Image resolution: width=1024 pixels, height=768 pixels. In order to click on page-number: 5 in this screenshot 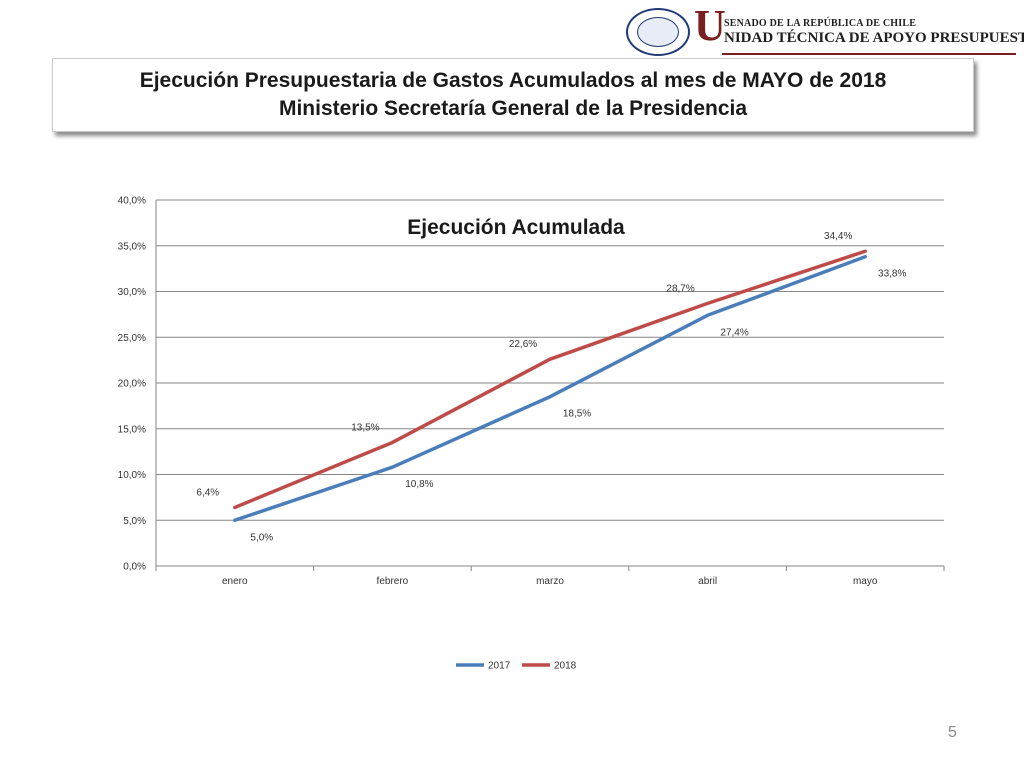, I will do `click(952, 732)`.